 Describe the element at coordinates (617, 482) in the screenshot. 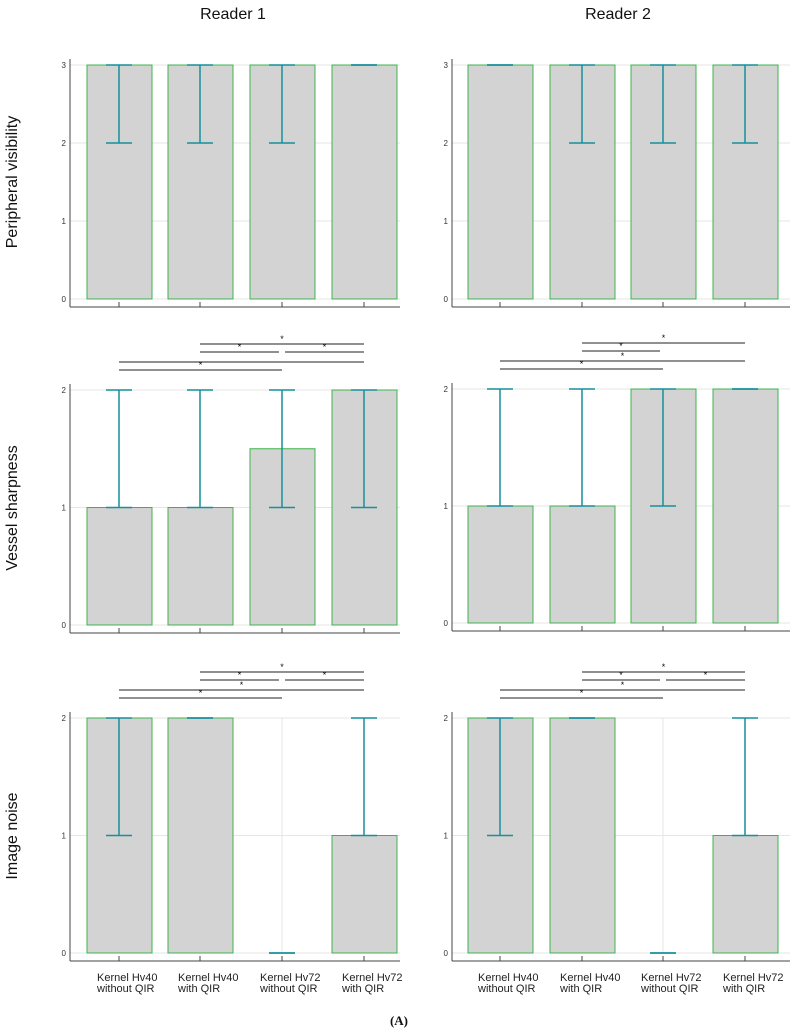

I see `panel-4: 012****` at that location.